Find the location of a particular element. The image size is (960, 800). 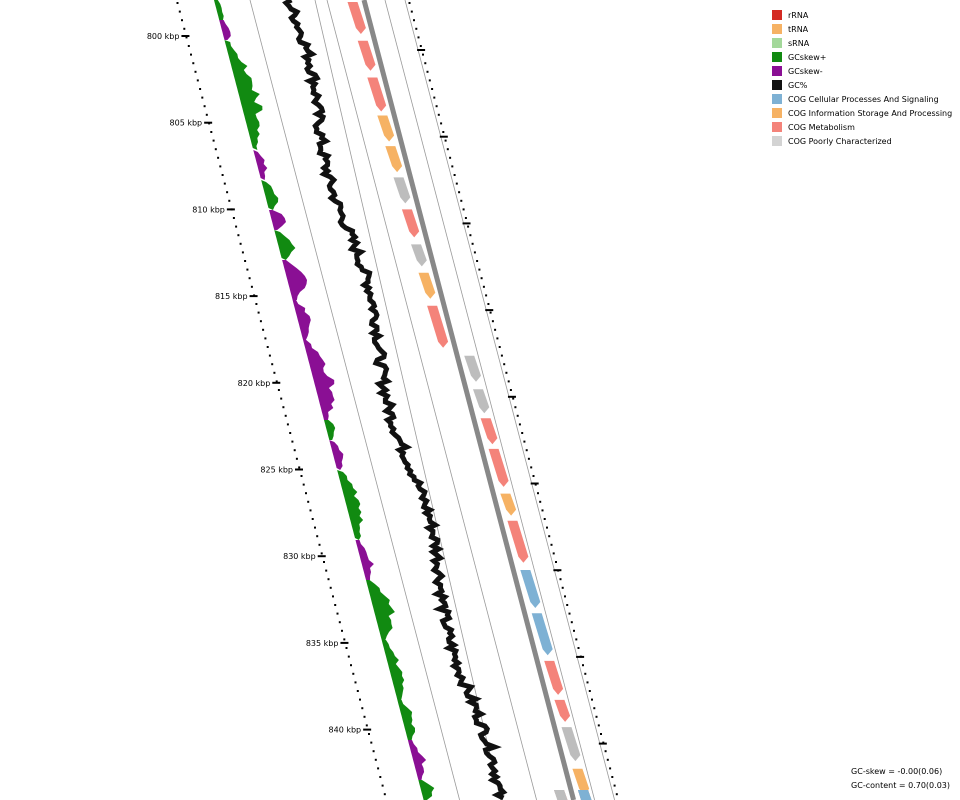

legend-label: COG Poorly Characterized is located at coordinates (840, 141).